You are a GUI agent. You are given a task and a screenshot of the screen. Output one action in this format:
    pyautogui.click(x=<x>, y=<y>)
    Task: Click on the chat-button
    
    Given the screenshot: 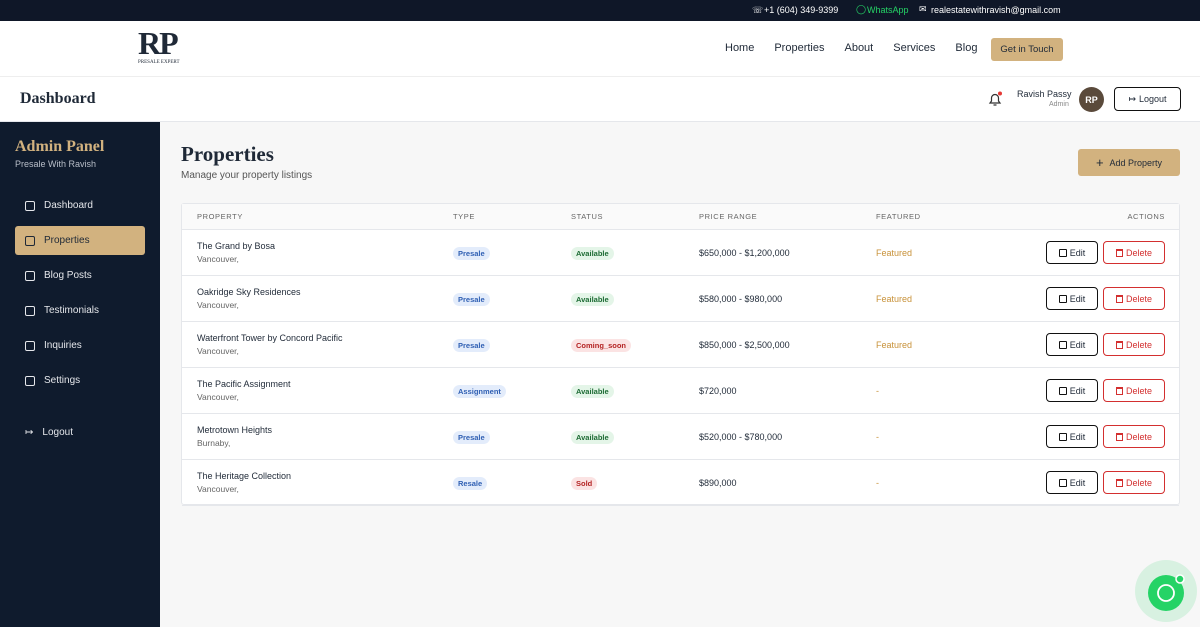 What is the action you would take?
    pyautogui.click(x=1167, y=593)
    